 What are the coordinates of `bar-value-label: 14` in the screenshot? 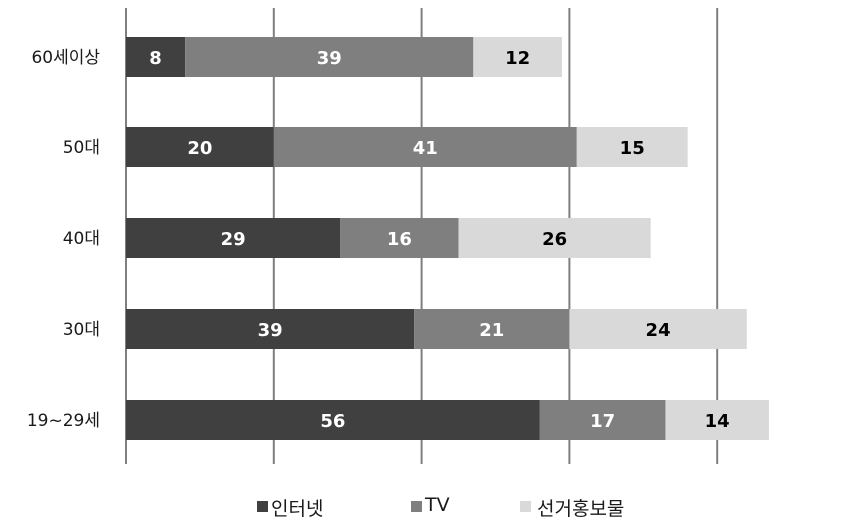 It's located at (717, 421).